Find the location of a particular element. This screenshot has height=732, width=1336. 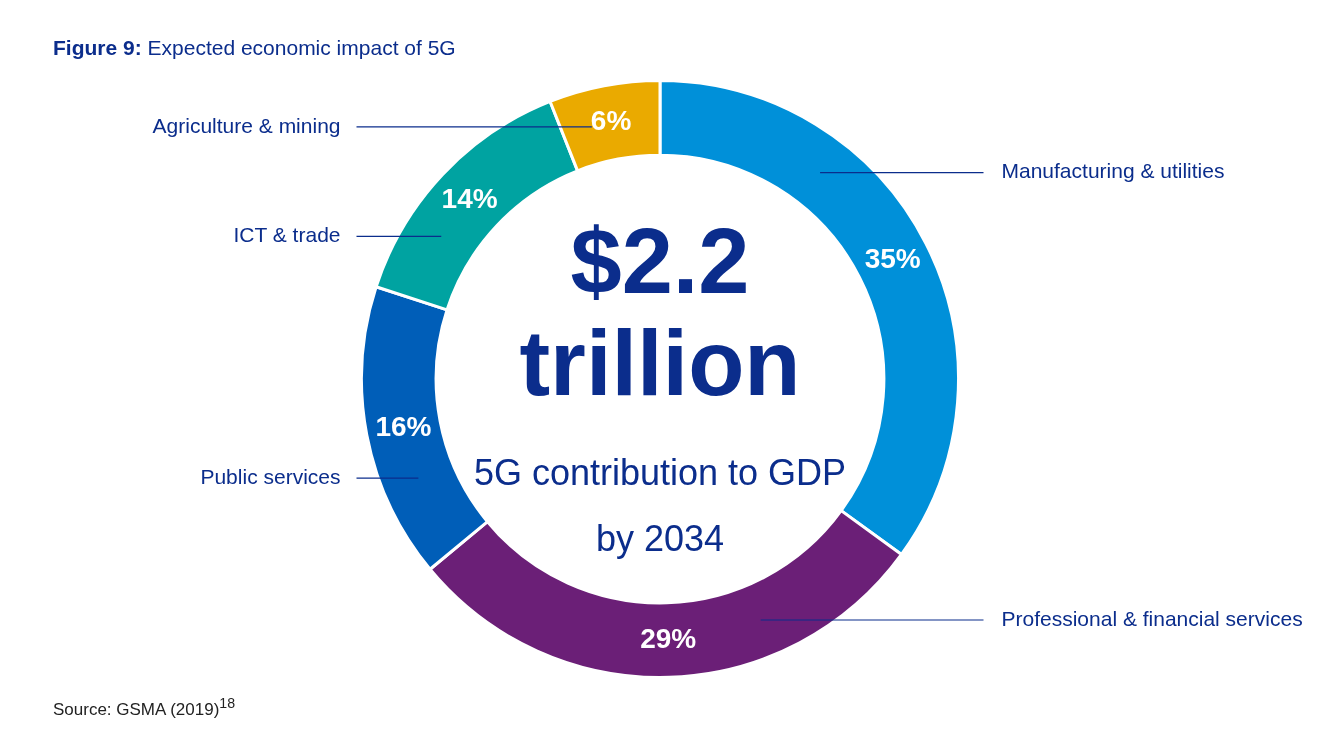

text: 5G contribution to GDP by 2034 is located at coordinates (660, 506).